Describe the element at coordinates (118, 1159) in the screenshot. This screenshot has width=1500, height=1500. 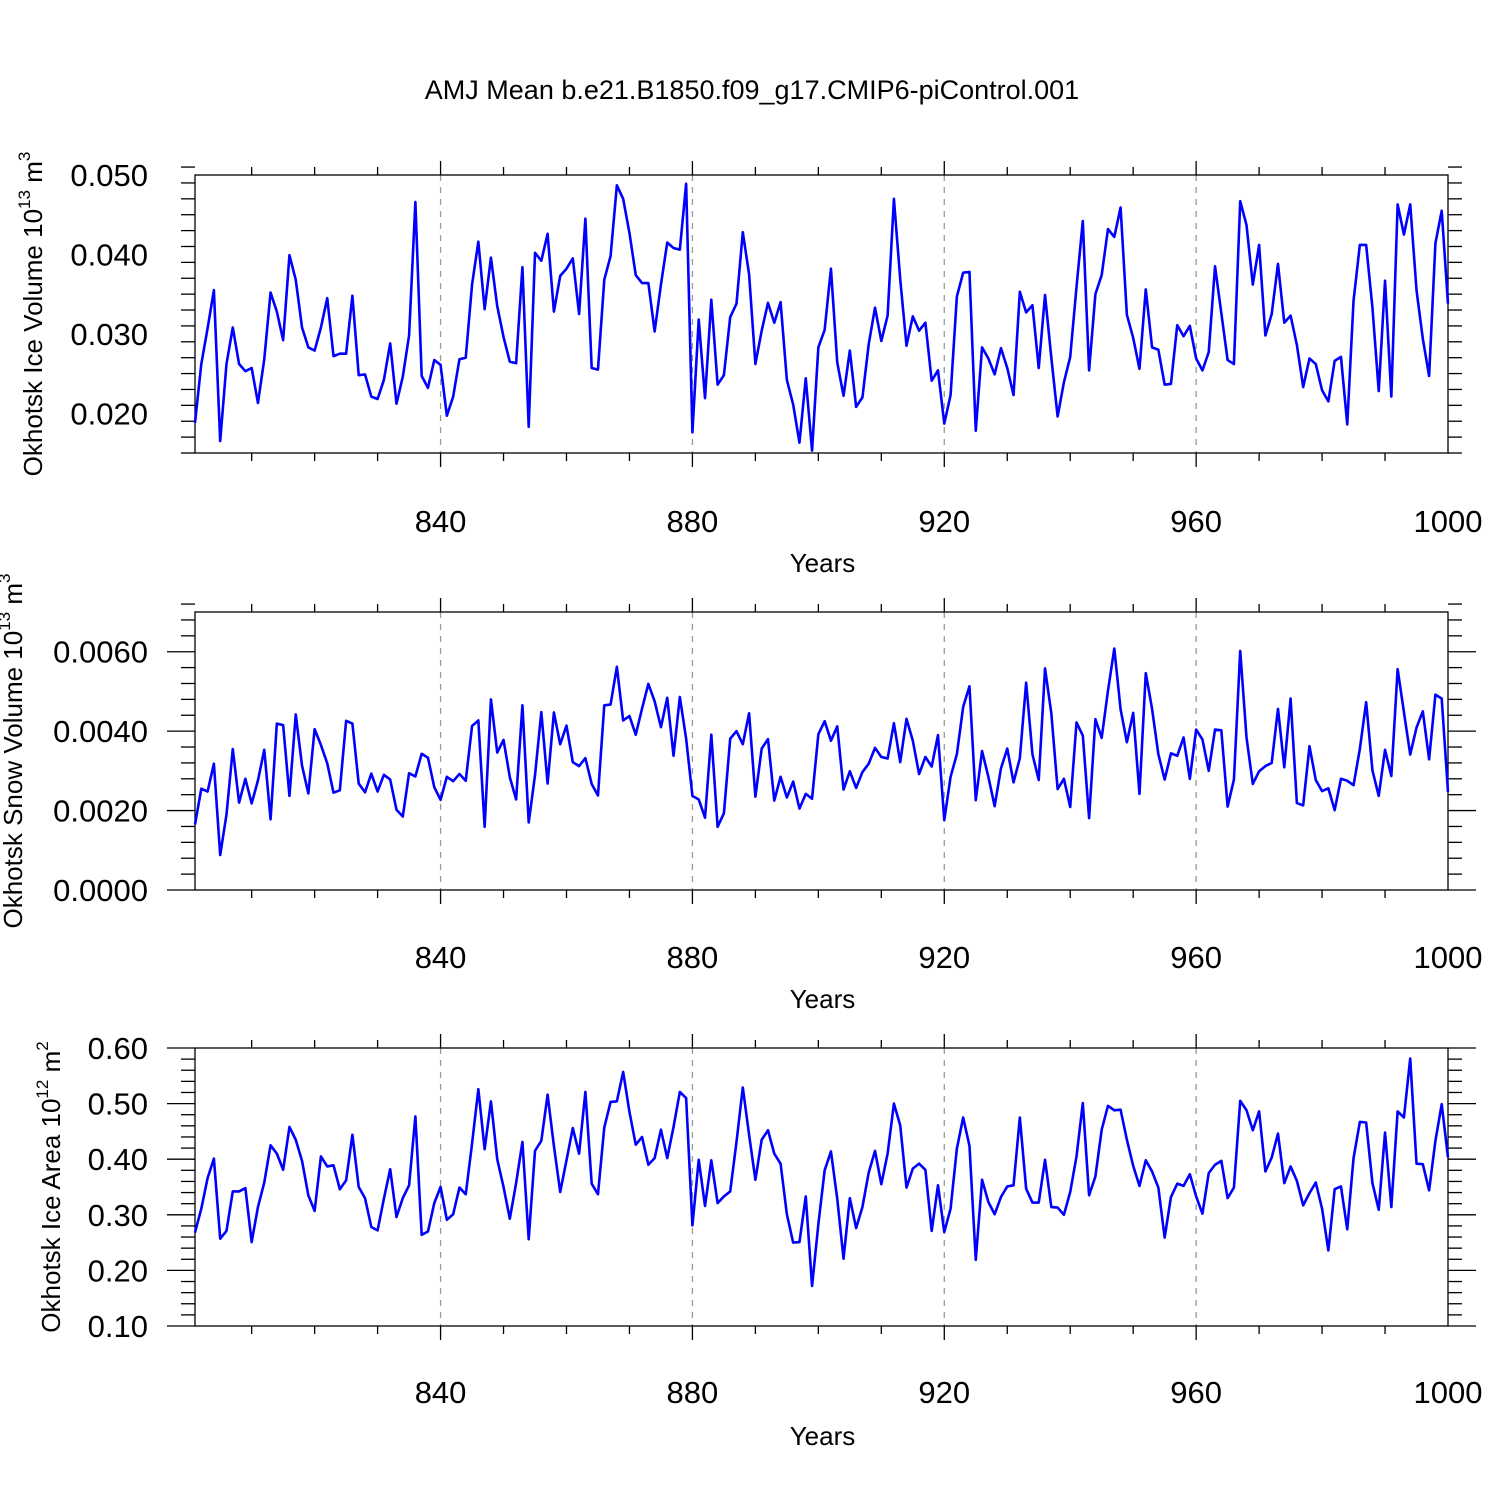
I see `ice-area-y-tick-label: 0.40` at that location.